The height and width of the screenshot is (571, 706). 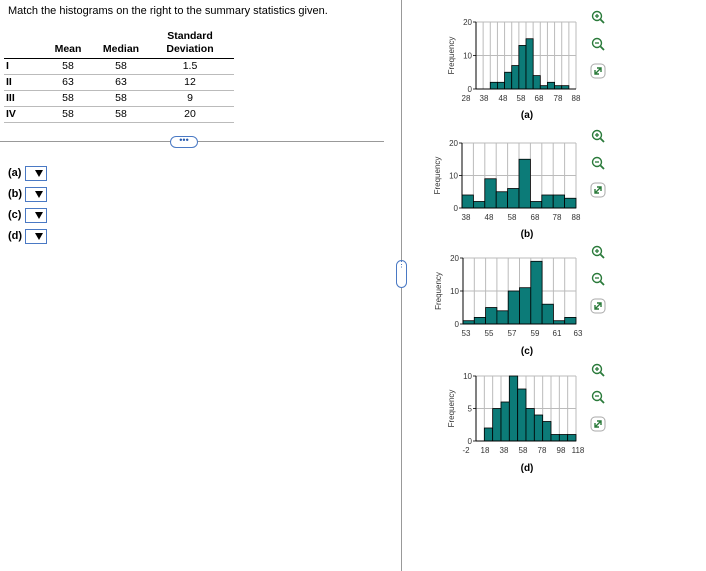 I want to click on x-tick-label: 88, so click(x=576, y=98).